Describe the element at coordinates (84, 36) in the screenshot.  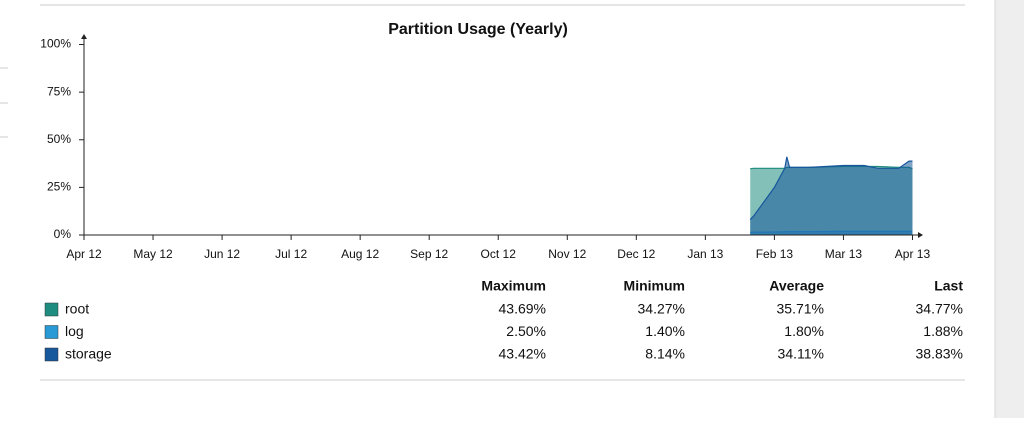
I see `y-axis-arrow` at that location.